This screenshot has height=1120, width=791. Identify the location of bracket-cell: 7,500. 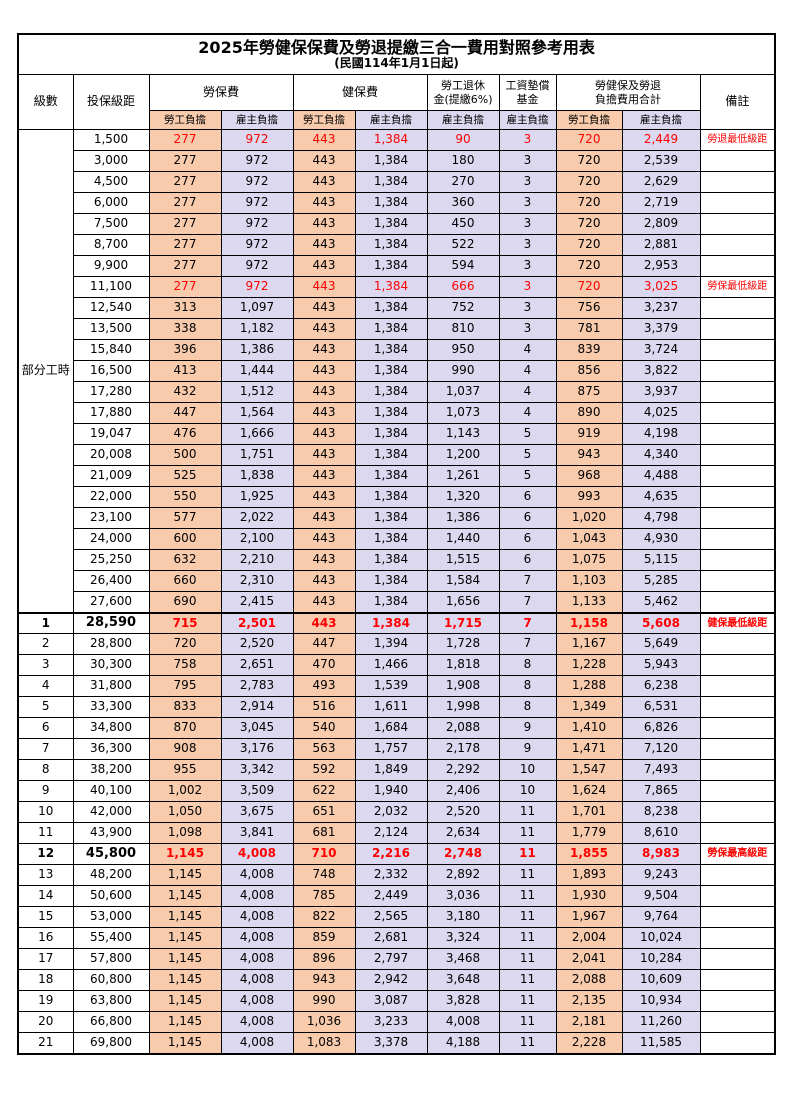
(111, 224).